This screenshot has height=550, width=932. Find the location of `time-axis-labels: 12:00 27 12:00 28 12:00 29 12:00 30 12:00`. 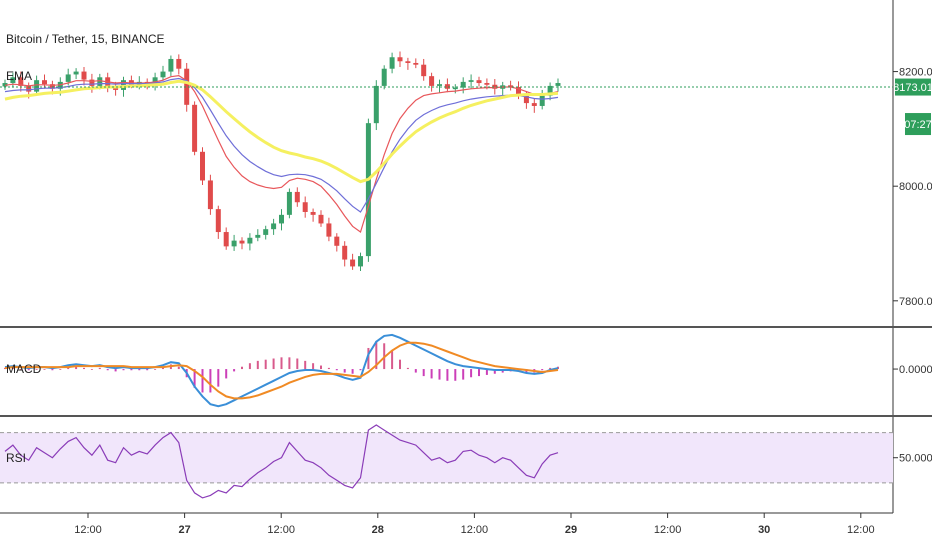

time-axis-labels: 12:00 27 12:00 28 12:00 29 12:00 30 12:00 is located at coordinates (474, 524).